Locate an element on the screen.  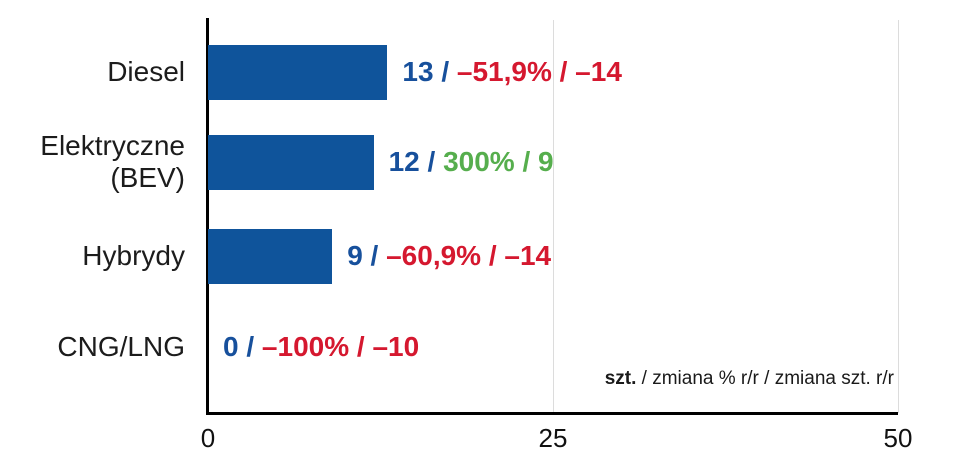
value-label: 9 / –60,9% / –14 is located at coordinates (449, 256).